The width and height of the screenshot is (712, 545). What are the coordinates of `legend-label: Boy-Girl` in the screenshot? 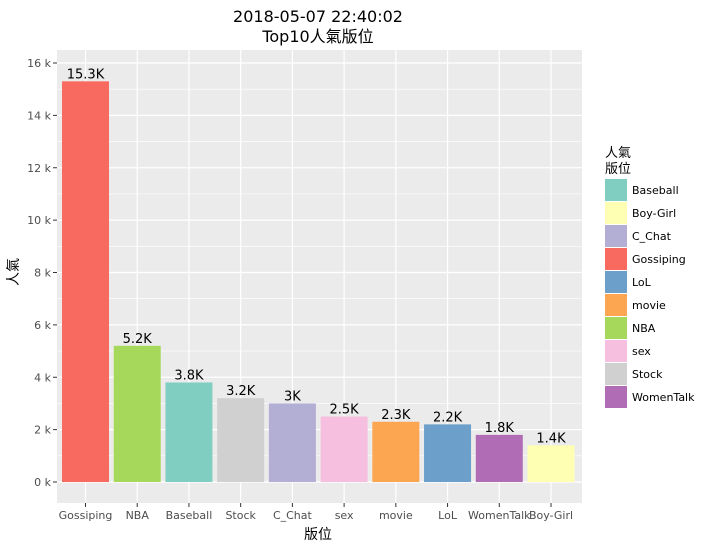 It's located at (654, 213).